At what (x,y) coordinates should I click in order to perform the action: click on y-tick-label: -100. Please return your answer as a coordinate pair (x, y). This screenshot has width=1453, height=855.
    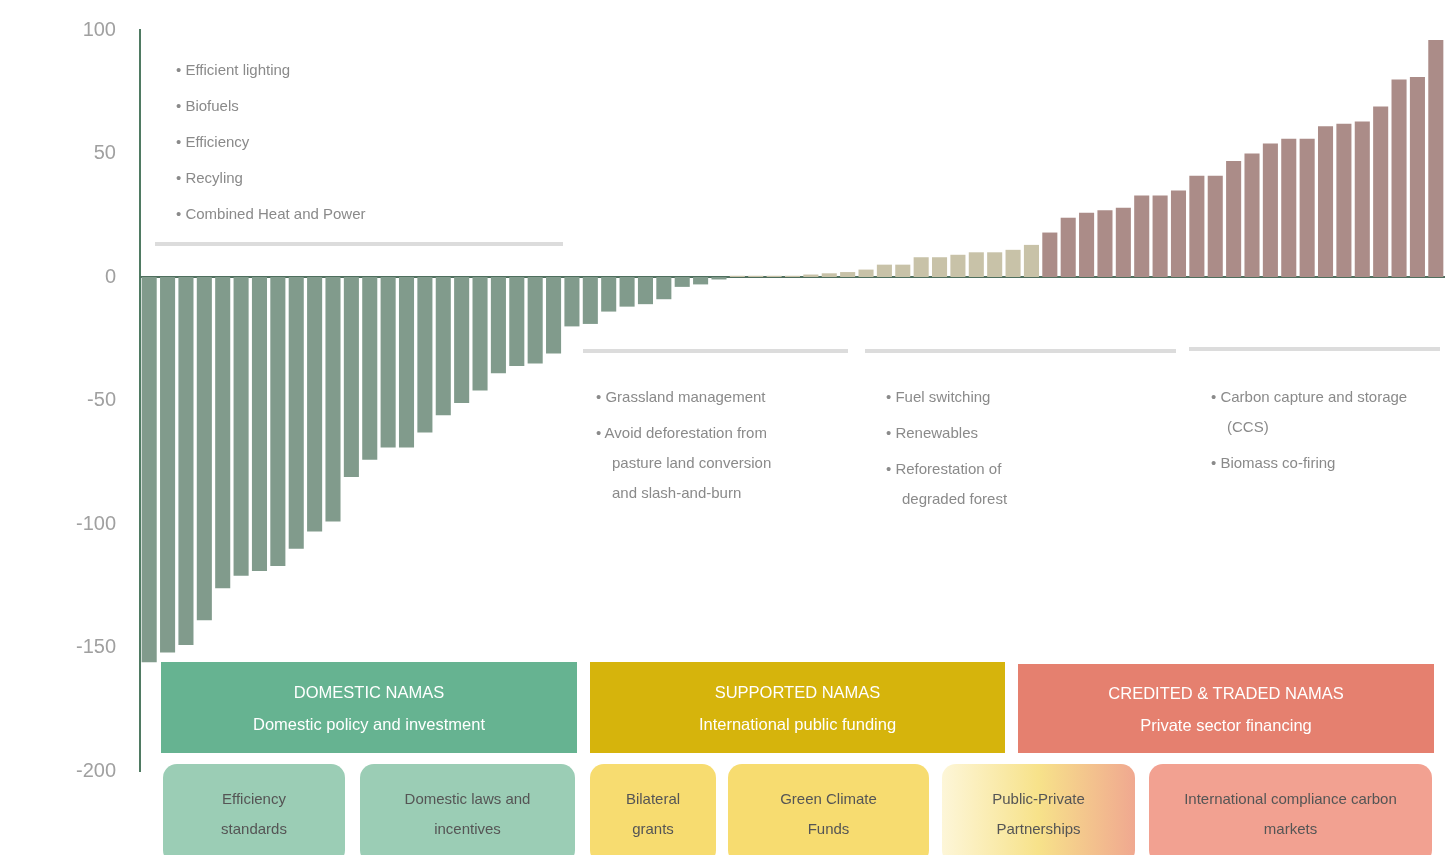
    Looking at the image, I should click on (95, 522).